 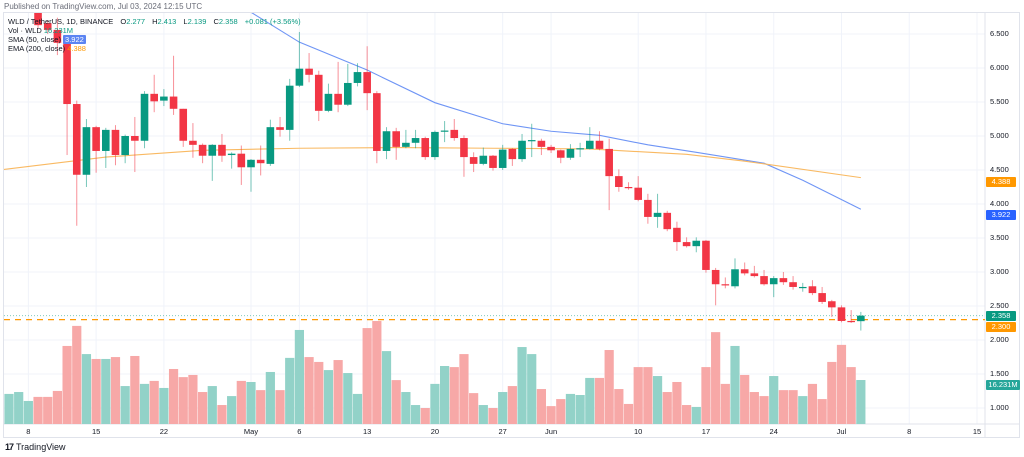 What do you see at coordinates (37, 48) in the screenshot?
I see `ema-label: EMA (200, close)` at bounding box center [37, 48].